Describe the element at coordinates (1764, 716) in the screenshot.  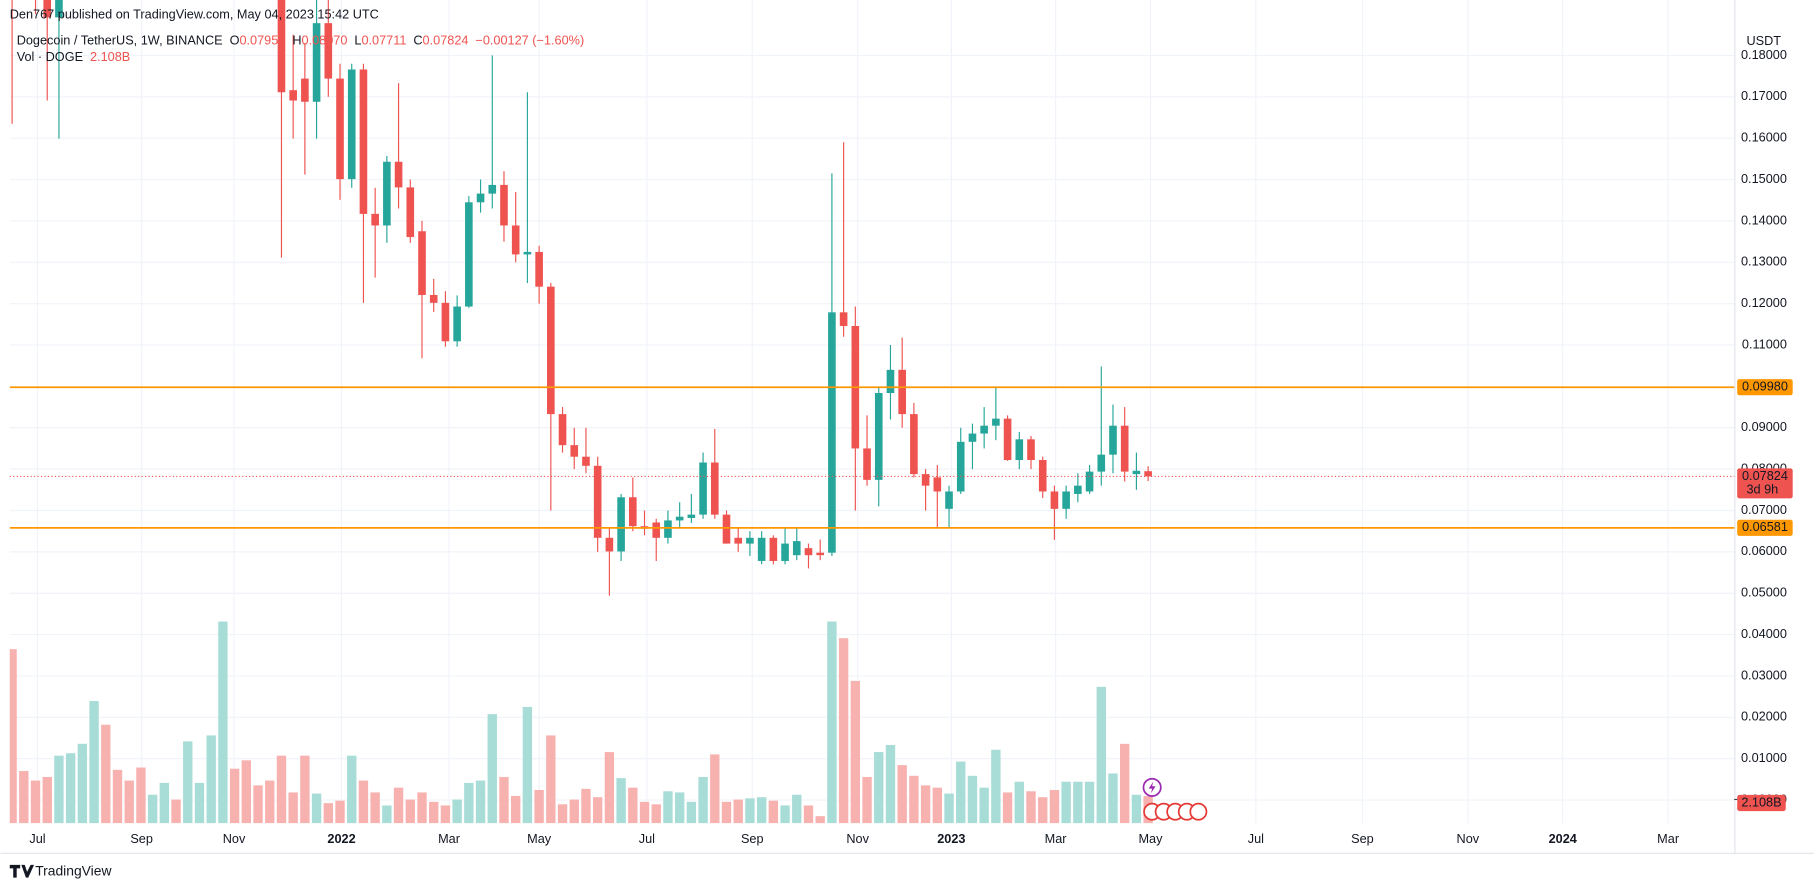
I see `y-tick-label: 0.02000` at that location.